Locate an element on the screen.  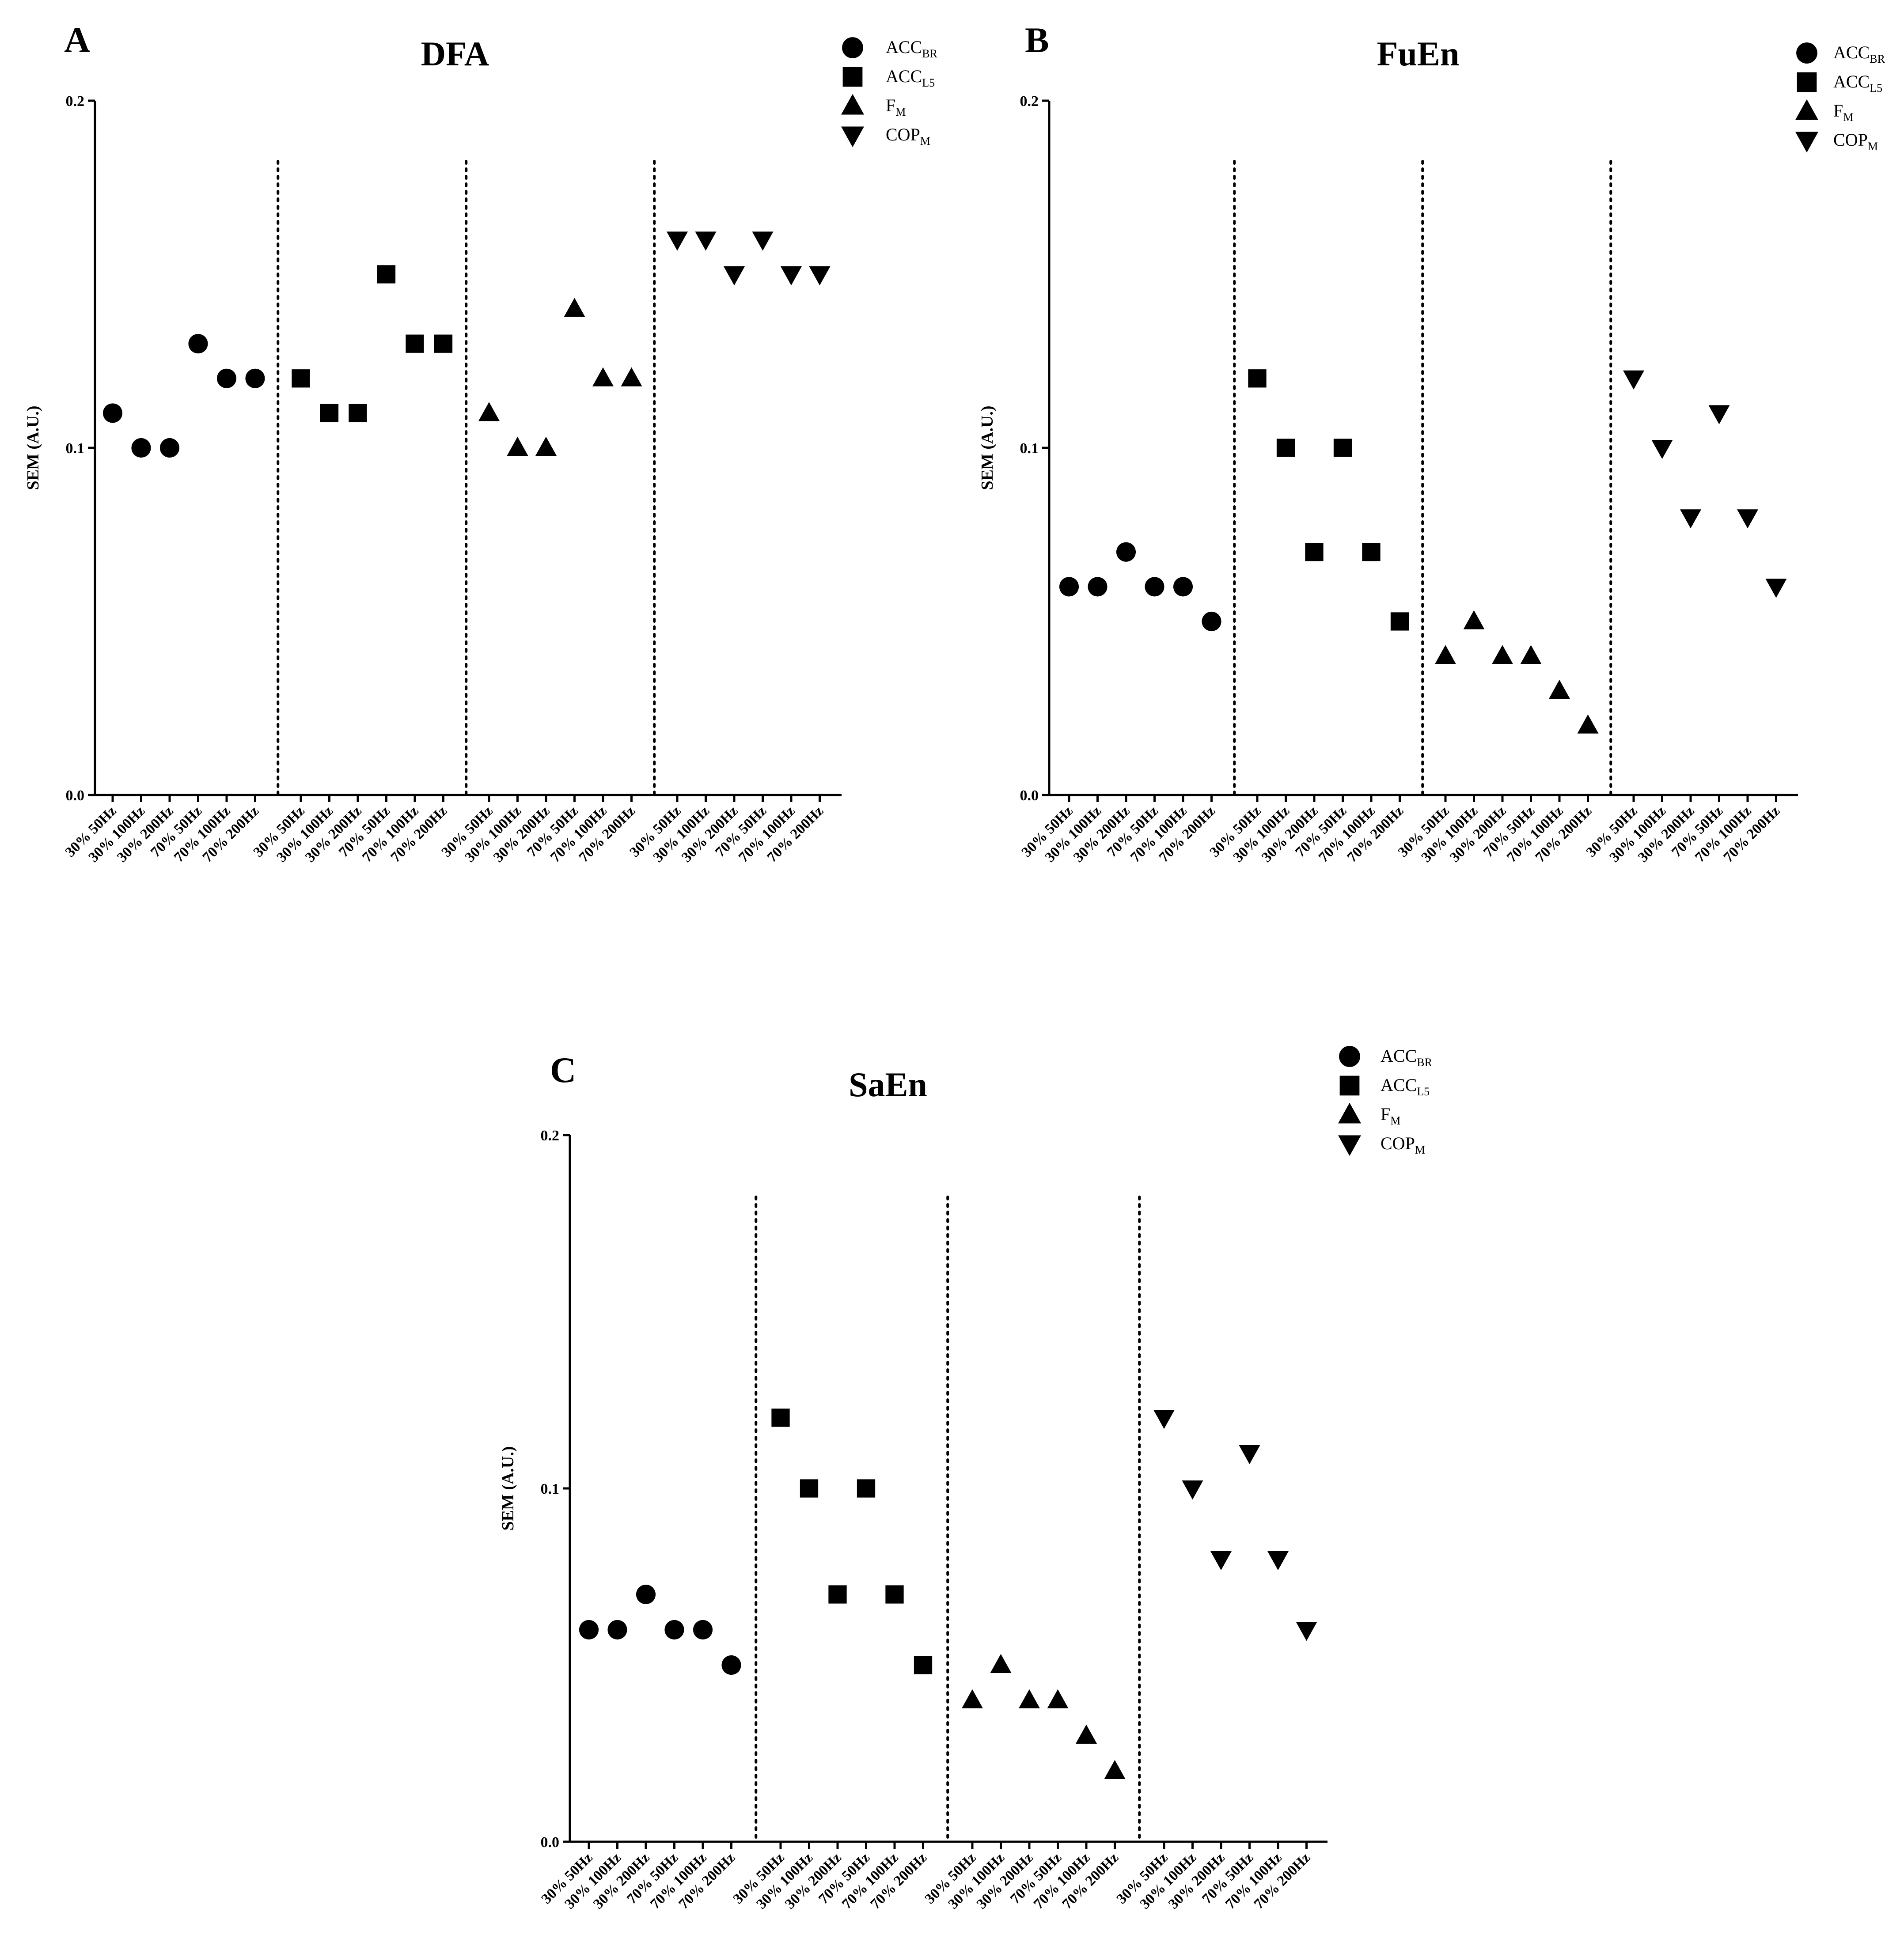
panel-letter: B is located at coordinates (1037, 40).